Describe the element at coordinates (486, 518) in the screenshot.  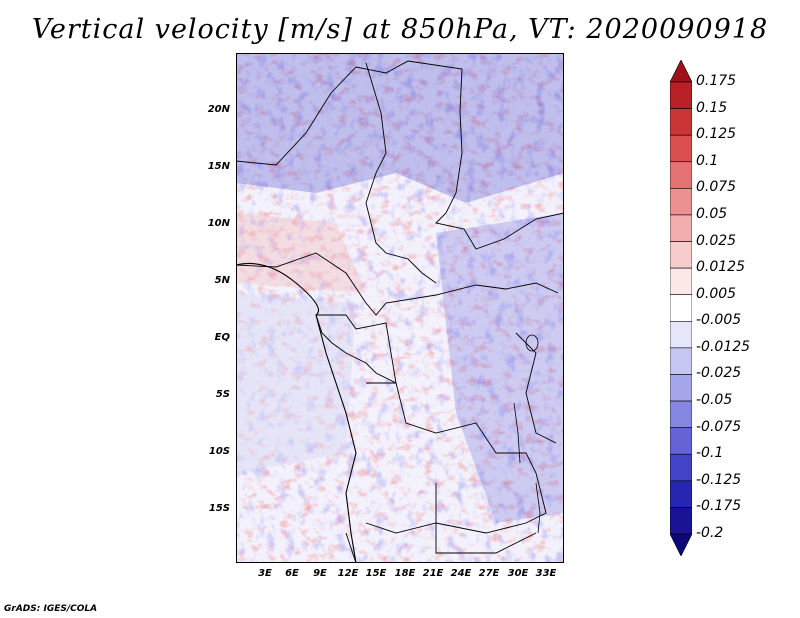
I see `border-zambia` at that location.